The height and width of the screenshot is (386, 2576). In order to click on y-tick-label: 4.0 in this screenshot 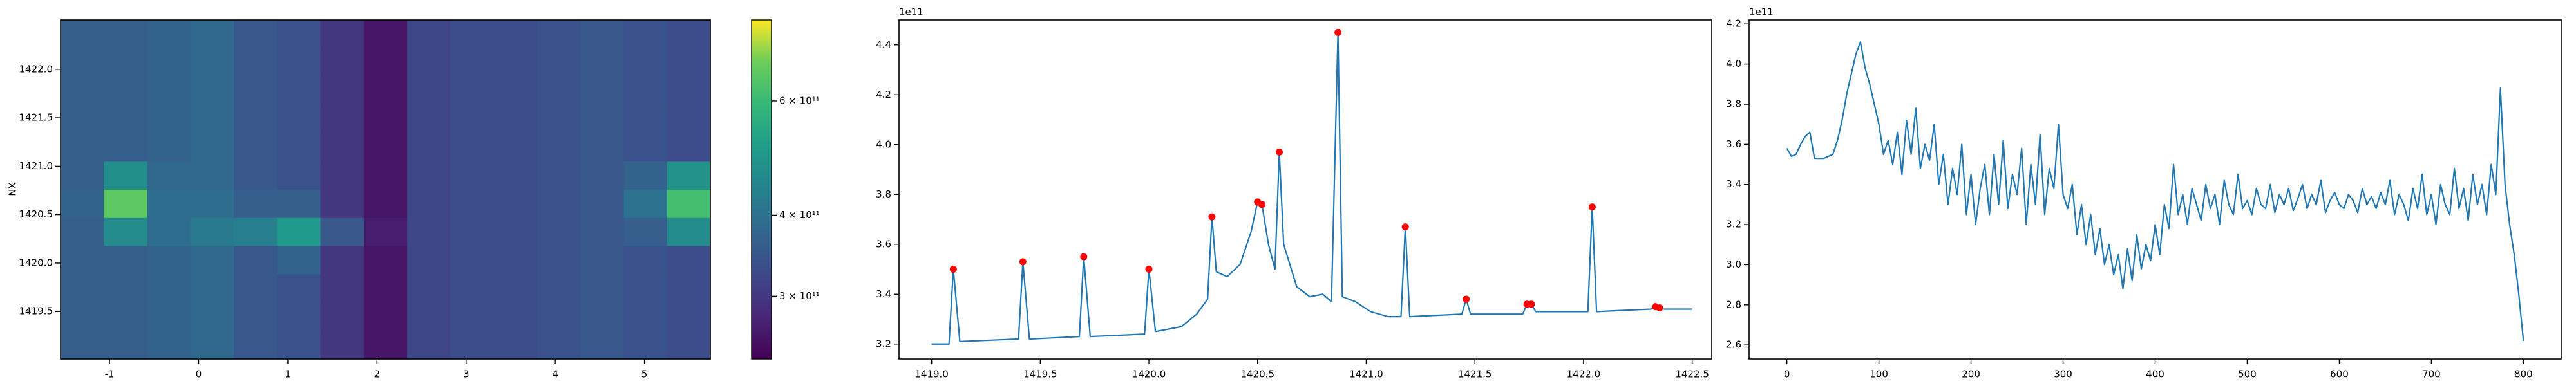, I will do `click(1733, 63)`.